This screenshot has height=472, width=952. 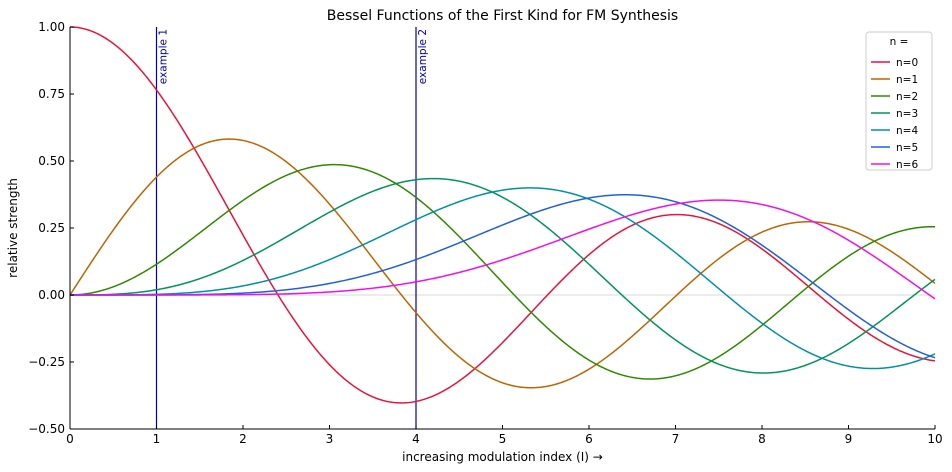 What do you see at coordinates (676, 439) in the screenshot?
I see `x-tick-label: 7` at bounding box center [676, 439].